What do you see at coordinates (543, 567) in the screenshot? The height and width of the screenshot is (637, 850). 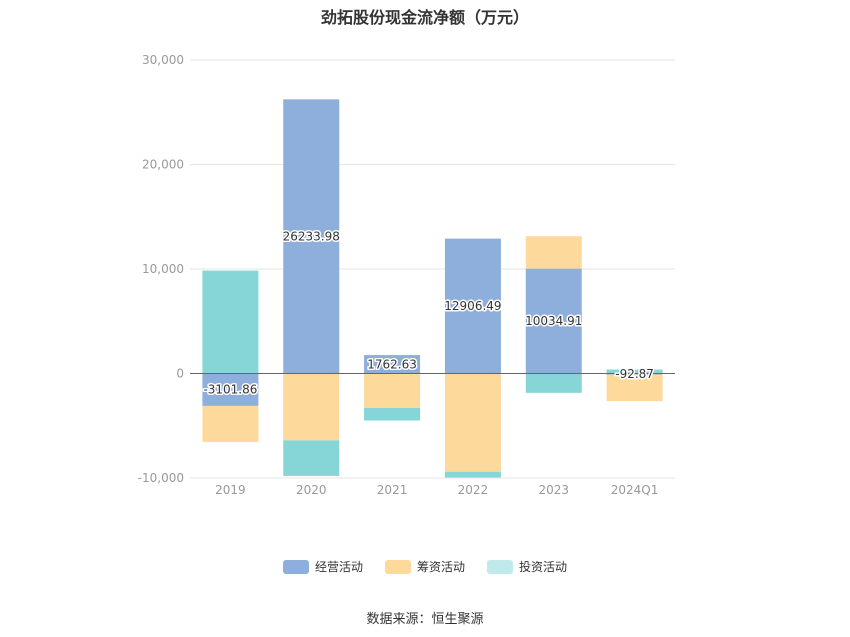 I see `legend-label-investing: 投资活动` at bounding box center [543, 567].